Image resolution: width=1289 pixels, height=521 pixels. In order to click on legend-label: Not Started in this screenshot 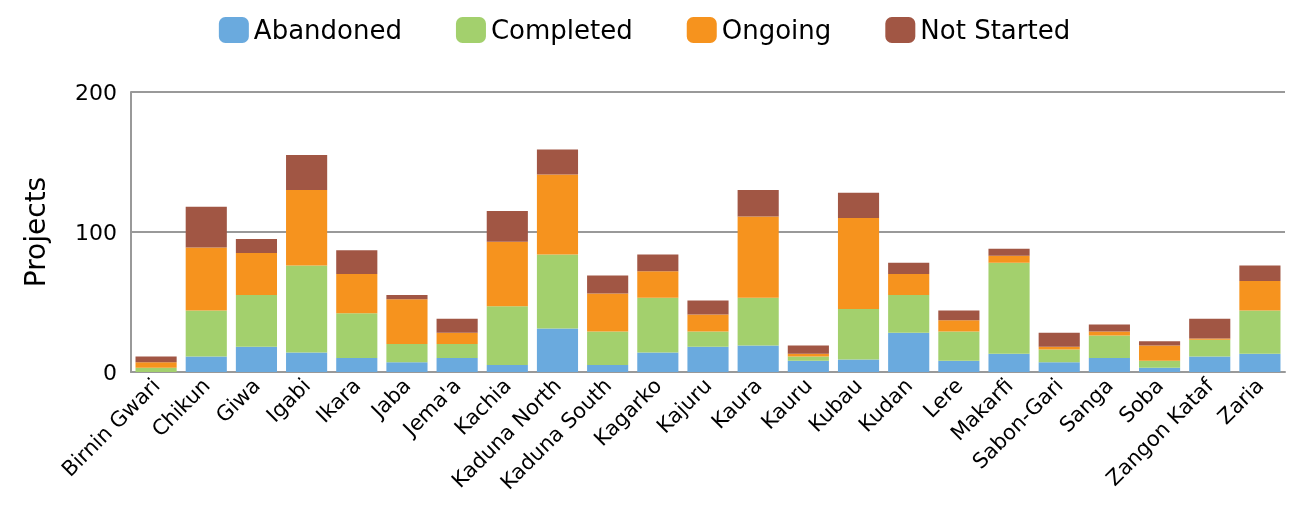, I will do `click(995, 30)`.